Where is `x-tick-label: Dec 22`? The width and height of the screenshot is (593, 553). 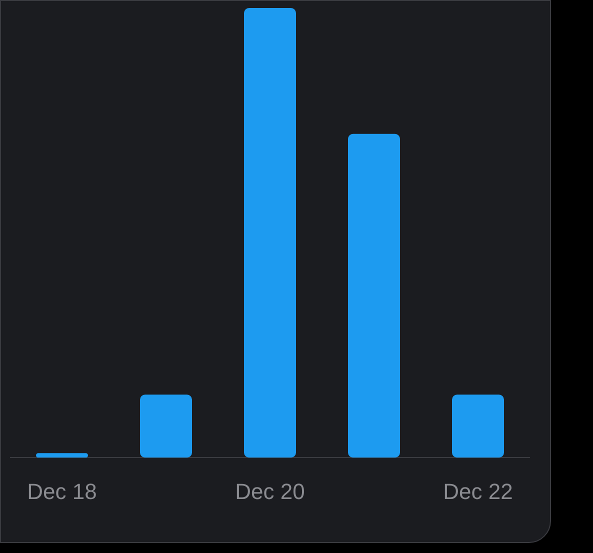 x-tick-label: Dec 22 is located at coordinates (478, 491).